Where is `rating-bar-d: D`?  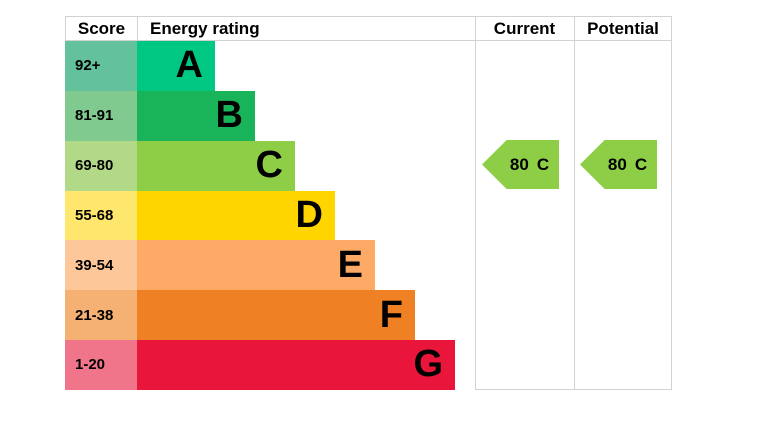 rating-bar-d: D is located at coordinates (236, 215).